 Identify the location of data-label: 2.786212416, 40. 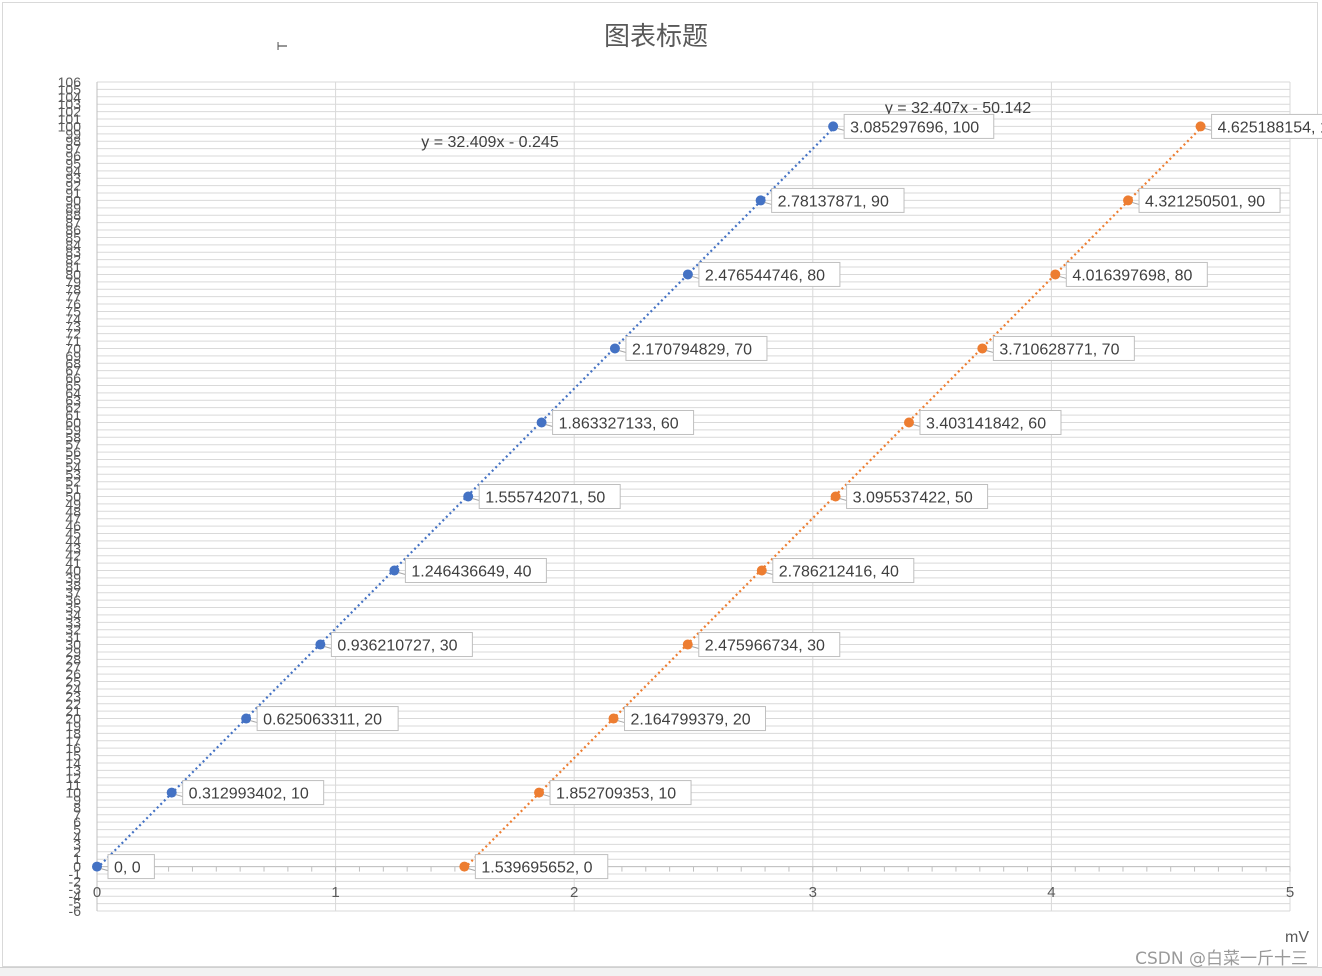
(839, 572).